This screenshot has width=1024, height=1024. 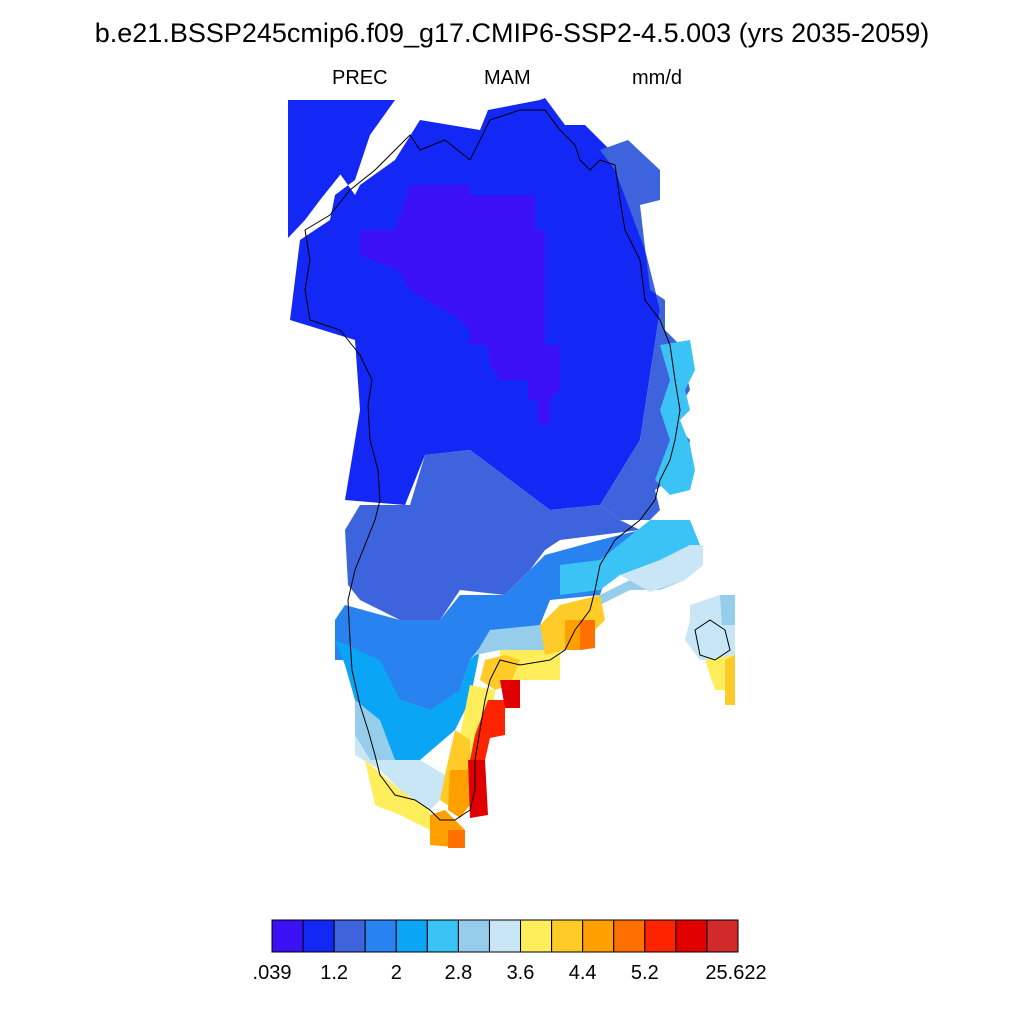 What do you see at coordinates (736, 973) in the screenshot?
I see `colorbar-tick-label: 25.622` at bounding box center [736, 973].